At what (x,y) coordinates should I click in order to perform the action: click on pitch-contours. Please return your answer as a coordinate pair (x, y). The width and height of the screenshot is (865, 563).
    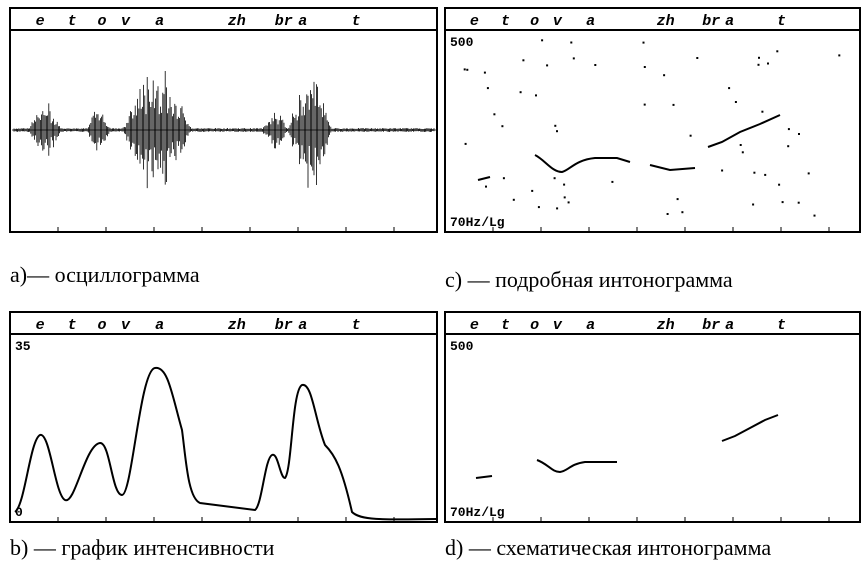
    Looking at the image, I should click on (629, 147).